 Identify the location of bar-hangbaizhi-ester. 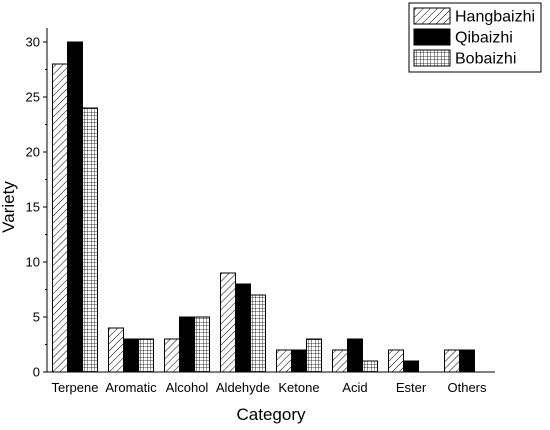
(396, 361).